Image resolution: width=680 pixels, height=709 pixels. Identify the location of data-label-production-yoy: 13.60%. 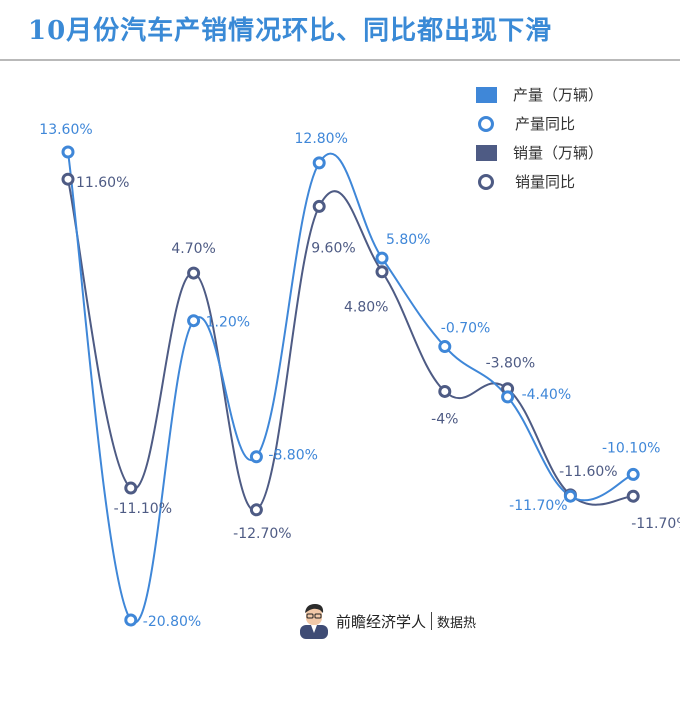
(65, 130).